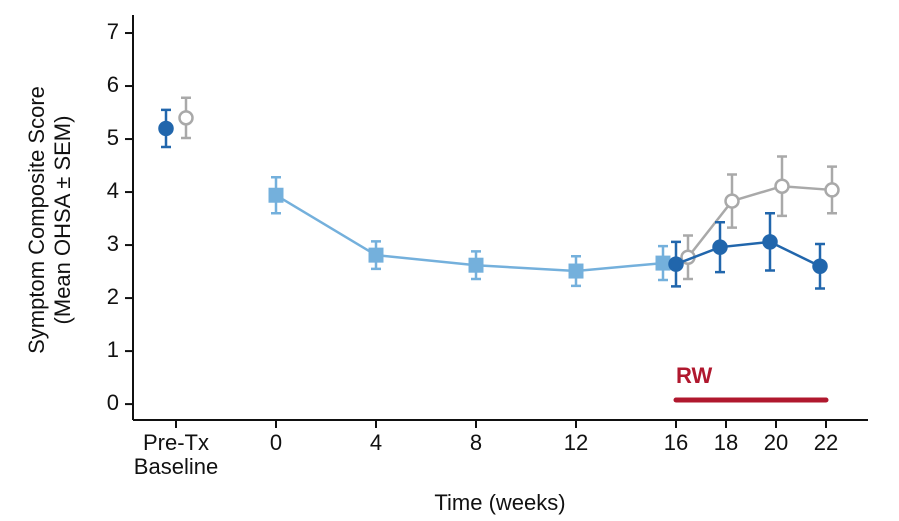 The image size is (899, 521). I want to click on x-tick-label: 22, so click(826, 442).